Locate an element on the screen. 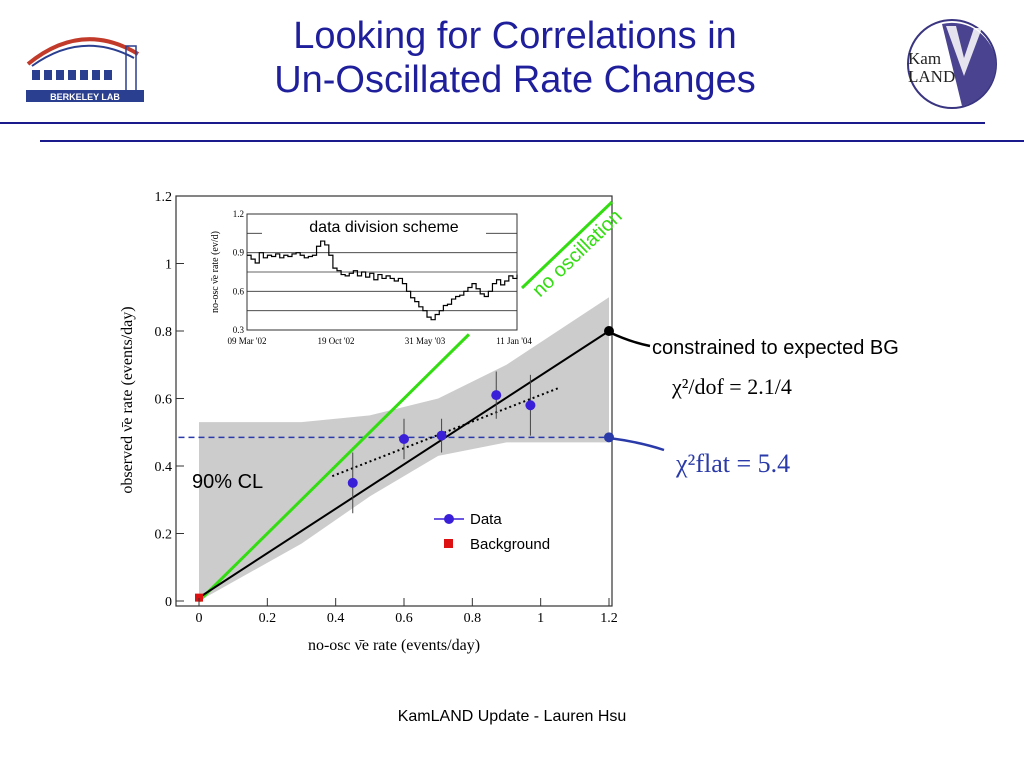 The image size is (1024, 768). flat-pointer is located at coordinates (636, 444).